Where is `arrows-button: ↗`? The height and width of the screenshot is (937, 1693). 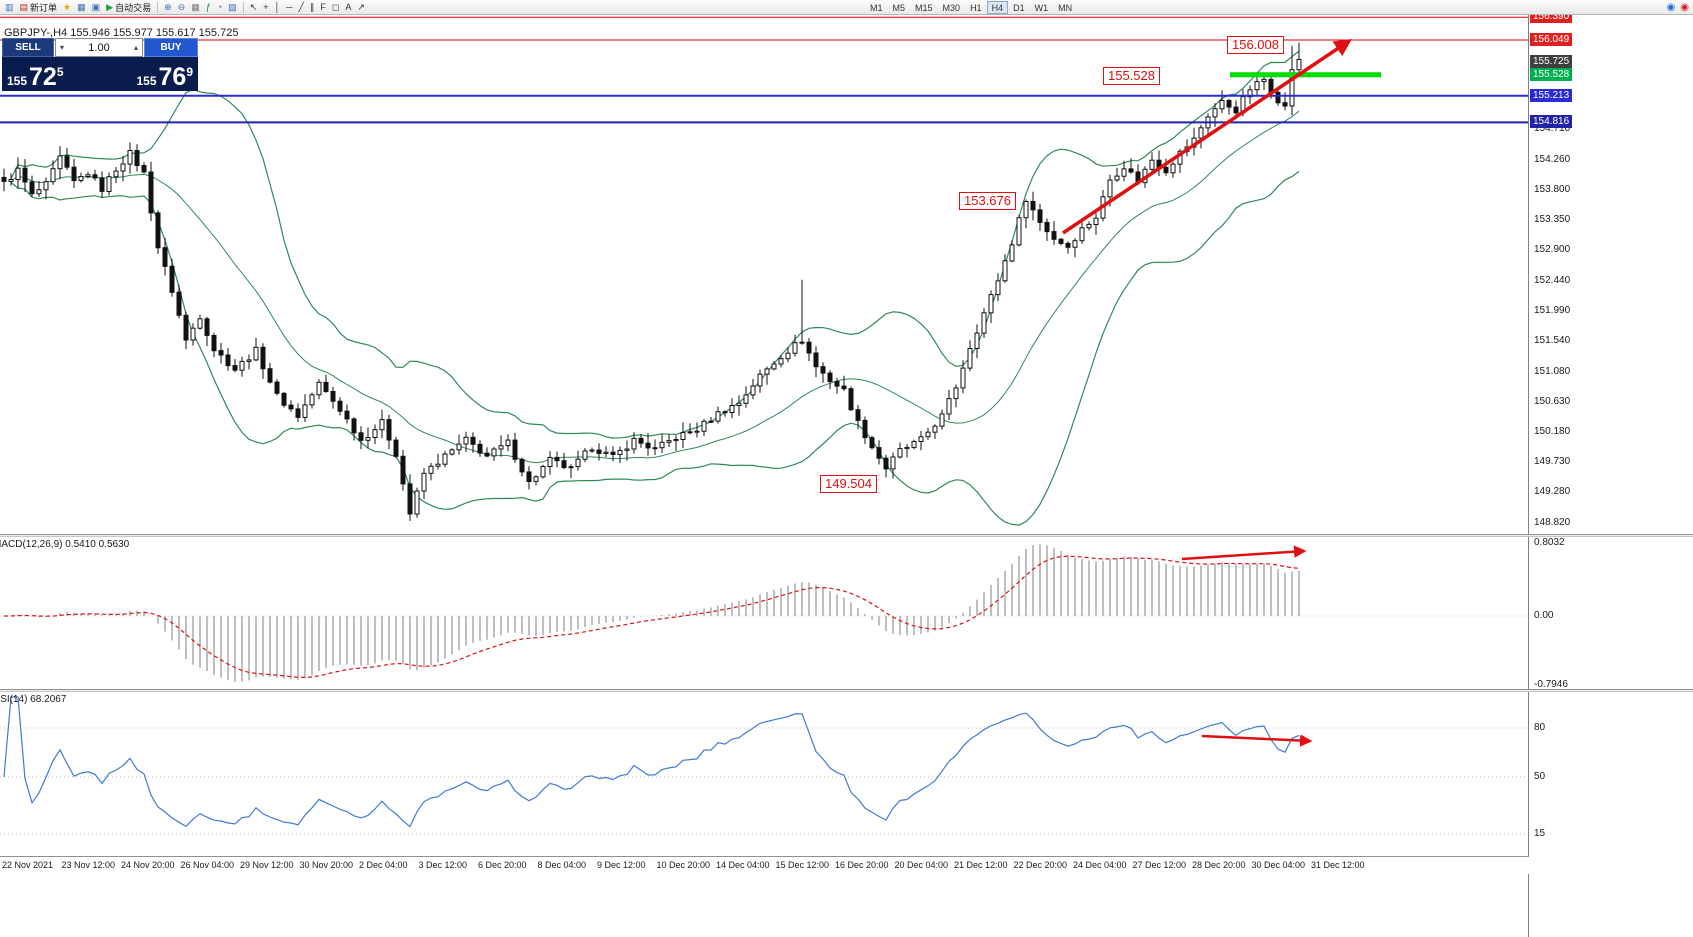
arrows-button: ↗ is located at coordinates (361, 7).